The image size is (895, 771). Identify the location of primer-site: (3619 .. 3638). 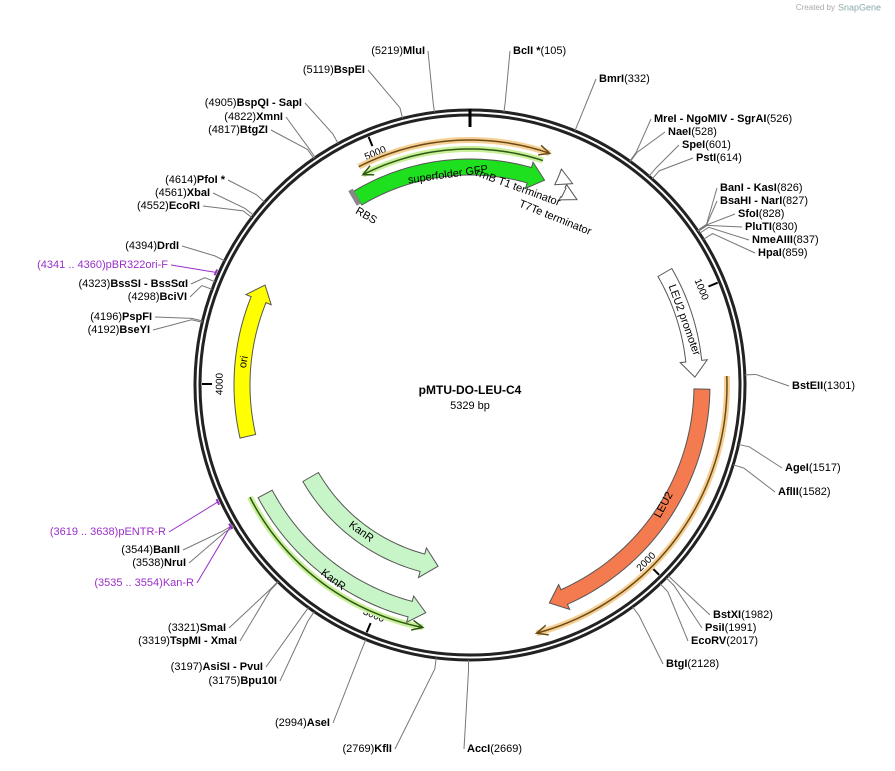
(84, 532).